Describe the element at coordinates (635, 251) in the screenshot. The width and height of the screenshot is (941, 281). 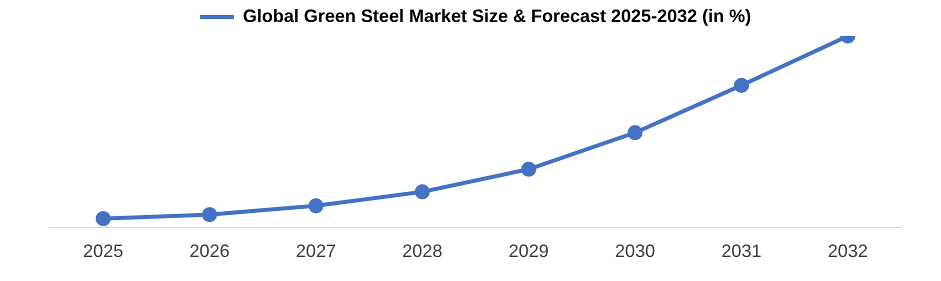
I see `x-tick-label: 2030` at that location.